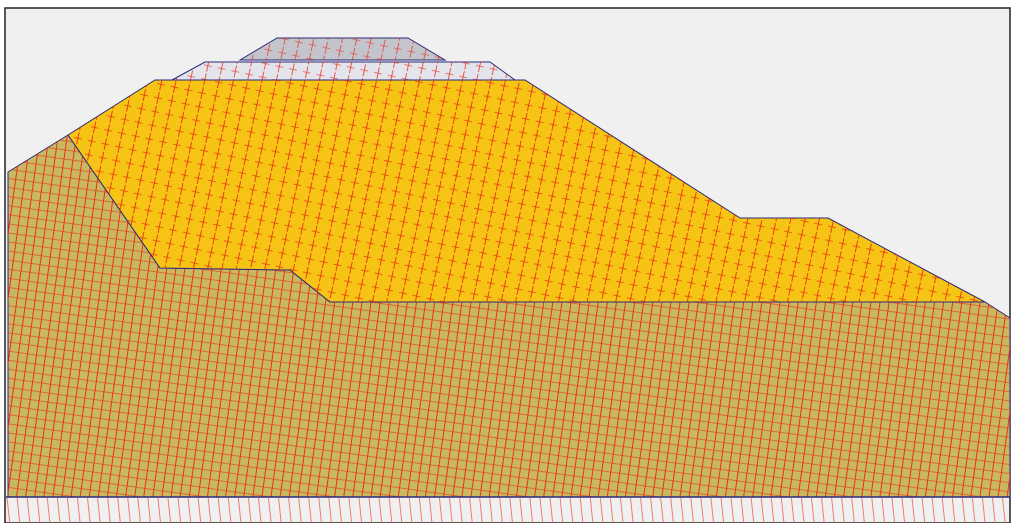 The height and width of the screenshot is (523, 1013). Describe the element at coordinates (507, 510) in the screenshot. I see `base-stress-lines` at that location.